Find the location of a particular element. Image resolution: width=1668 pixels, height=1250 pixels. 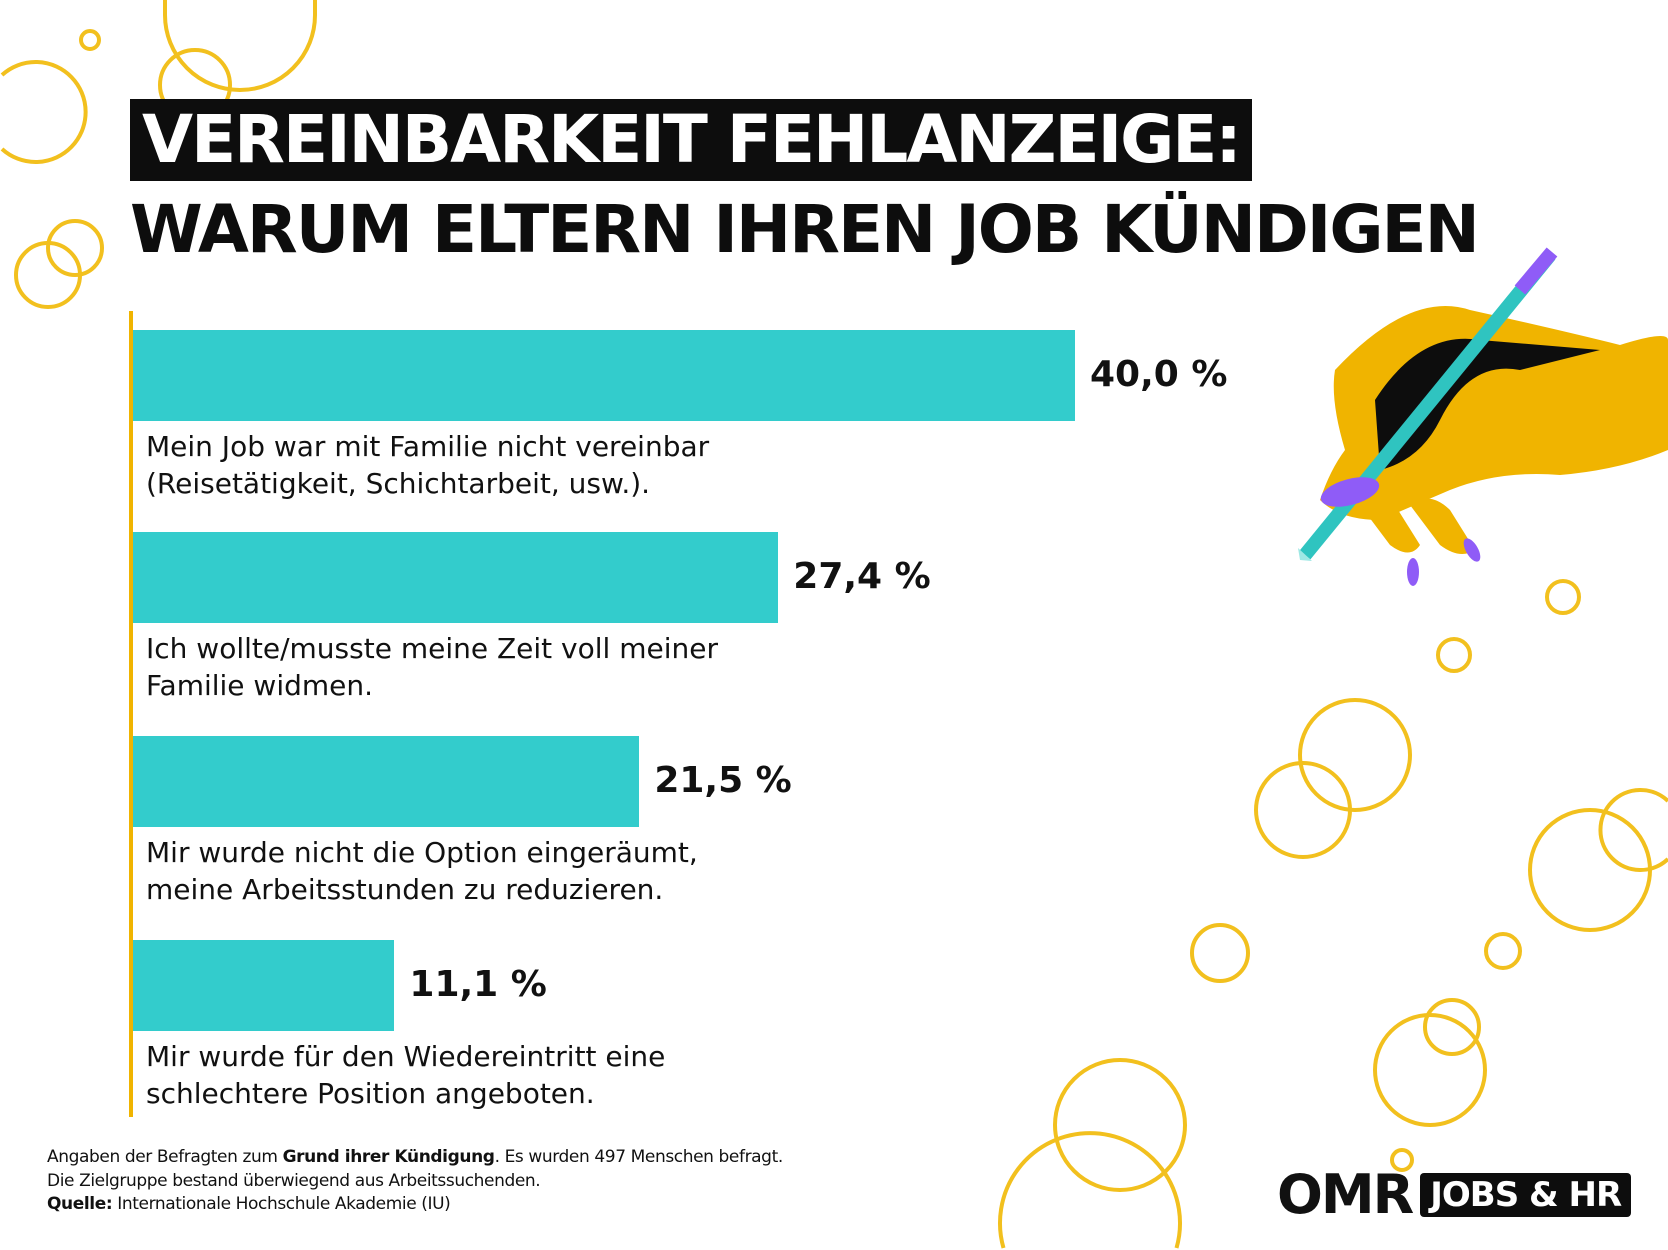

data-label: 21,5 % is located at coordinates (723, 780).